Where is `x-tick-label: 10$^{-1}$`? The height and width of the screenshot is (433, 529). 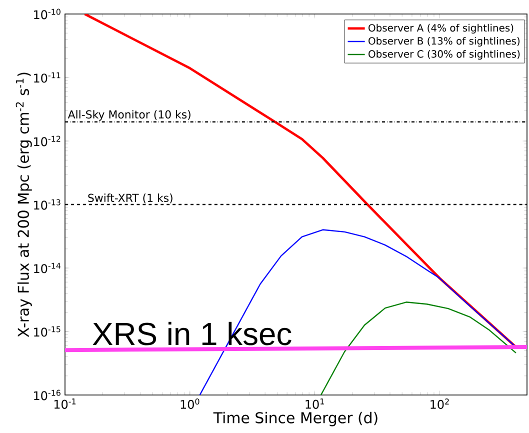
x-tick-label: 10$^{-1}$ is located at coordinates (65, 403).